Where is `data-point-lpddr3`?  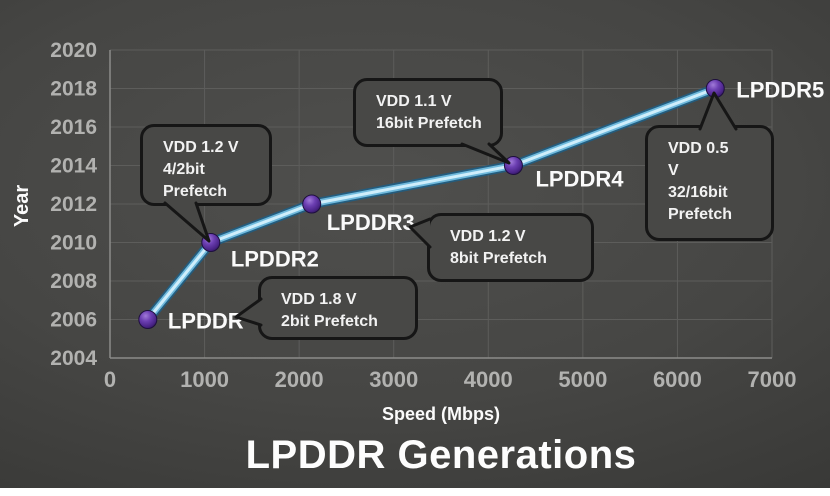 data-point-lpddr3 is located at coordinates (312, 204).